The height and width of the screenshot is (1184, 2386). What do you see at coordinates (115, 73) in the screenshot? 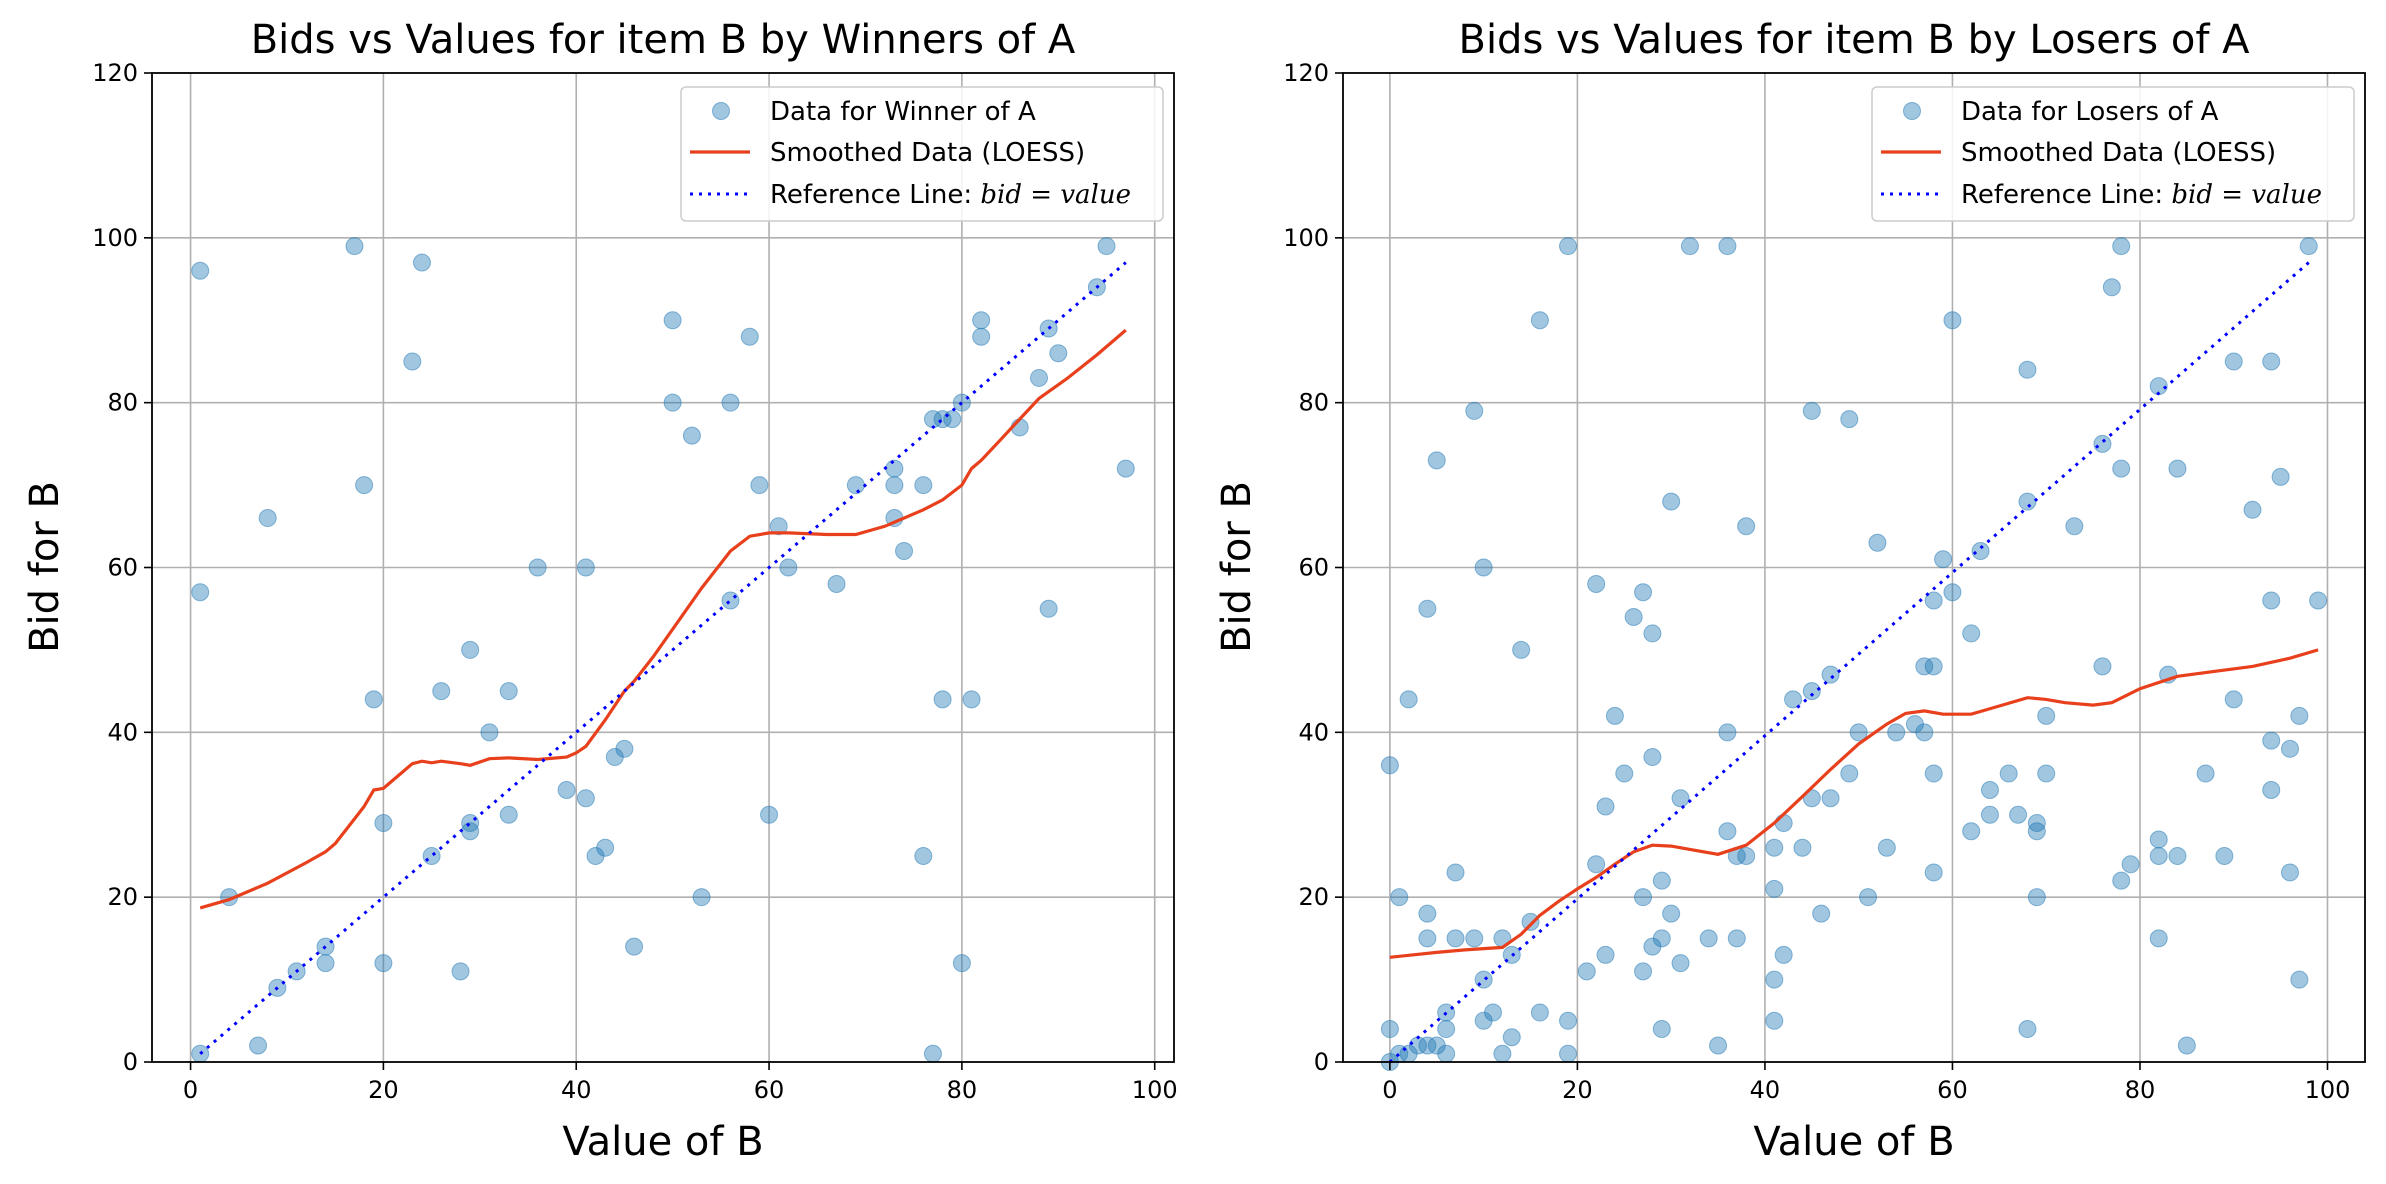
I see `y-tick-label: 120` at bounding box center [115, 73].